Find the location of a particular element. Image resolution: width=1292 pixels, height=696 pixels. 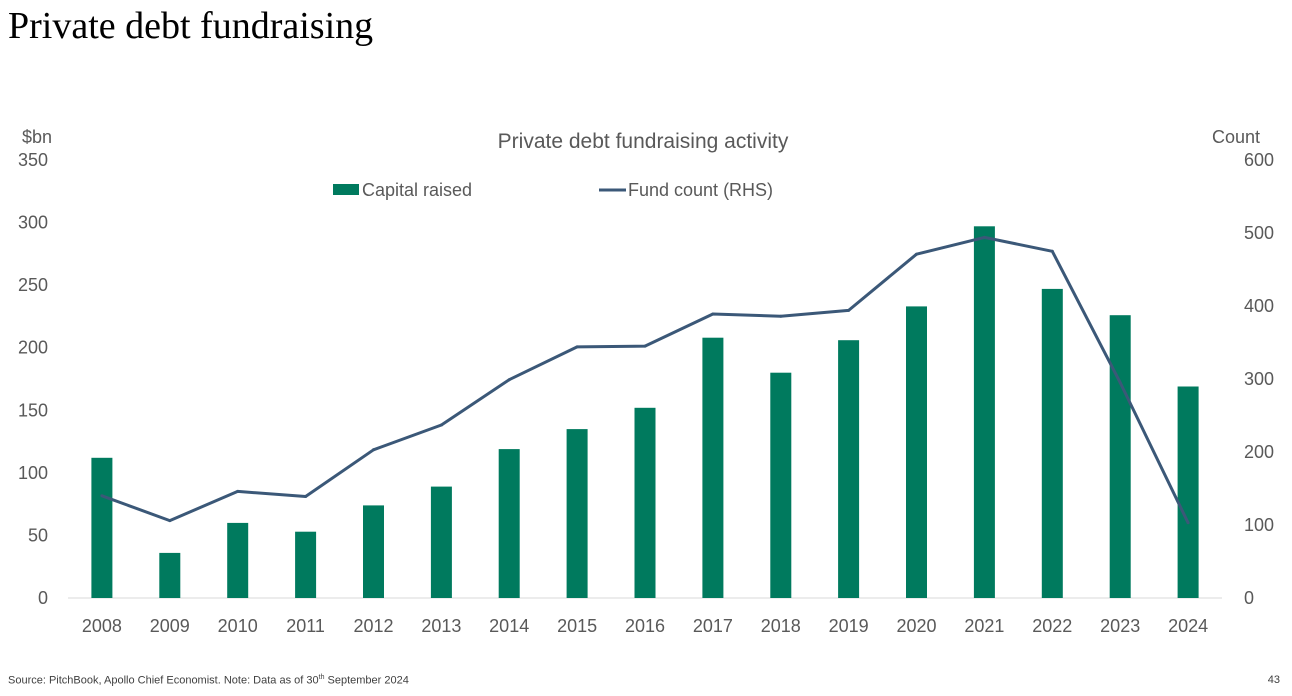

x-tick-label: 2019 is located at coordinates (849, 626).